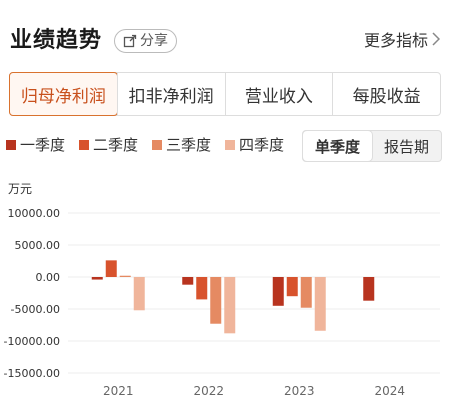 Image resolution: width=450 pixels, height=420 pixels. I want to click on legend-item-q3: 三季度, so click(181, 144).